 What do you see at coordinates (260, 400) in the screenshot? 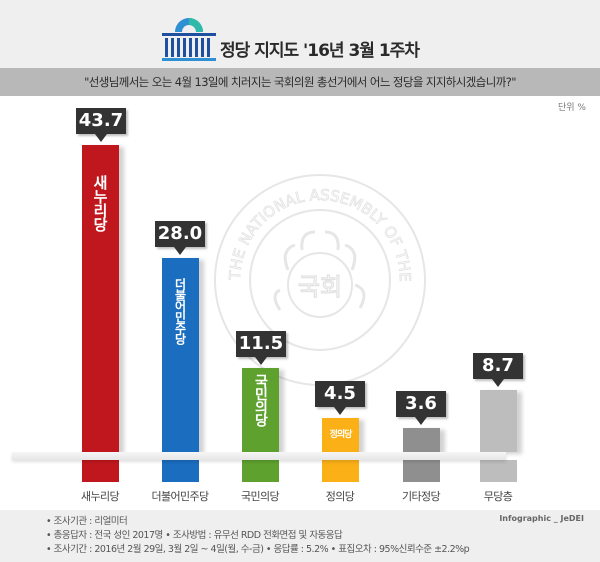
I see `bar-party-logo-text: 국민의당` at bounding box center [260, 400].